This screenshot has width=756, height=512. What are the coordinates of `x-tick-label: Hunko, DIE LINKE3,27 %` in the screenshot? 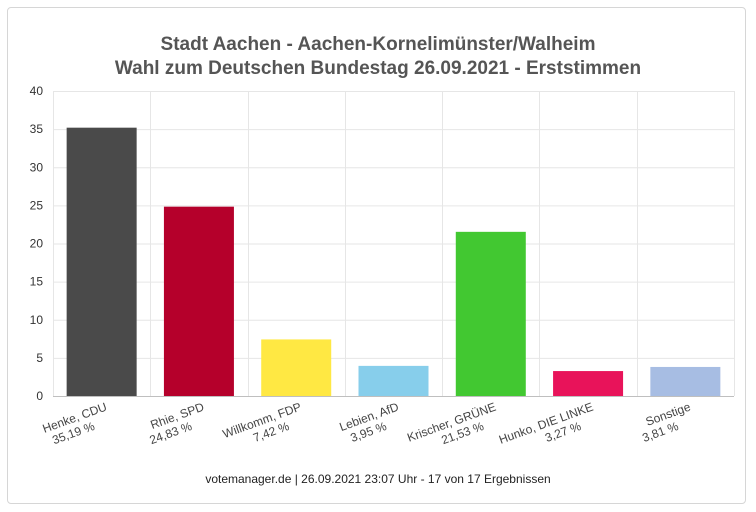 It's located at (548, 430).